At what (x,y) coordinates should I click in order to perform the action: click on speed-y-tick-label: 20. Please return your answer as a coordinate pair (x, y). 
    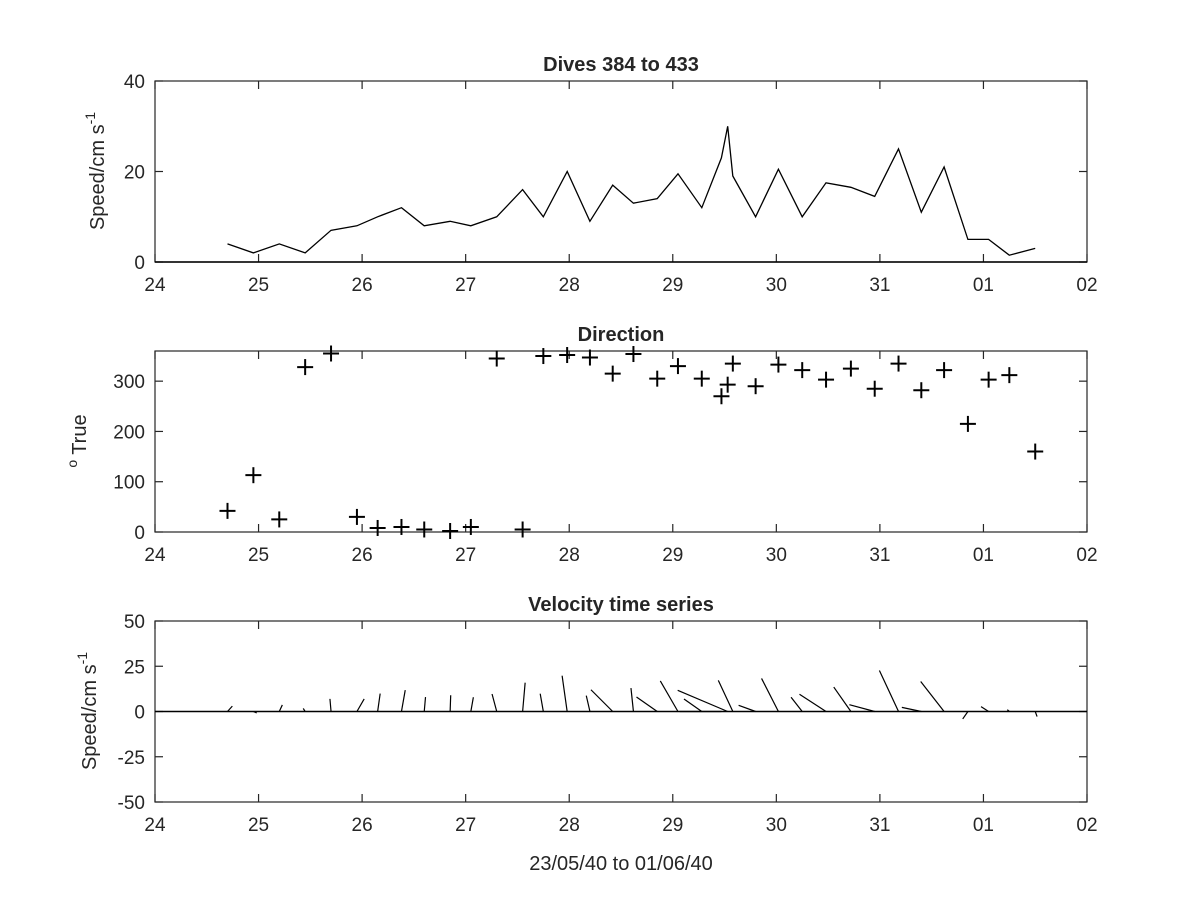
    Looking at the image, I should click on (134, 173).